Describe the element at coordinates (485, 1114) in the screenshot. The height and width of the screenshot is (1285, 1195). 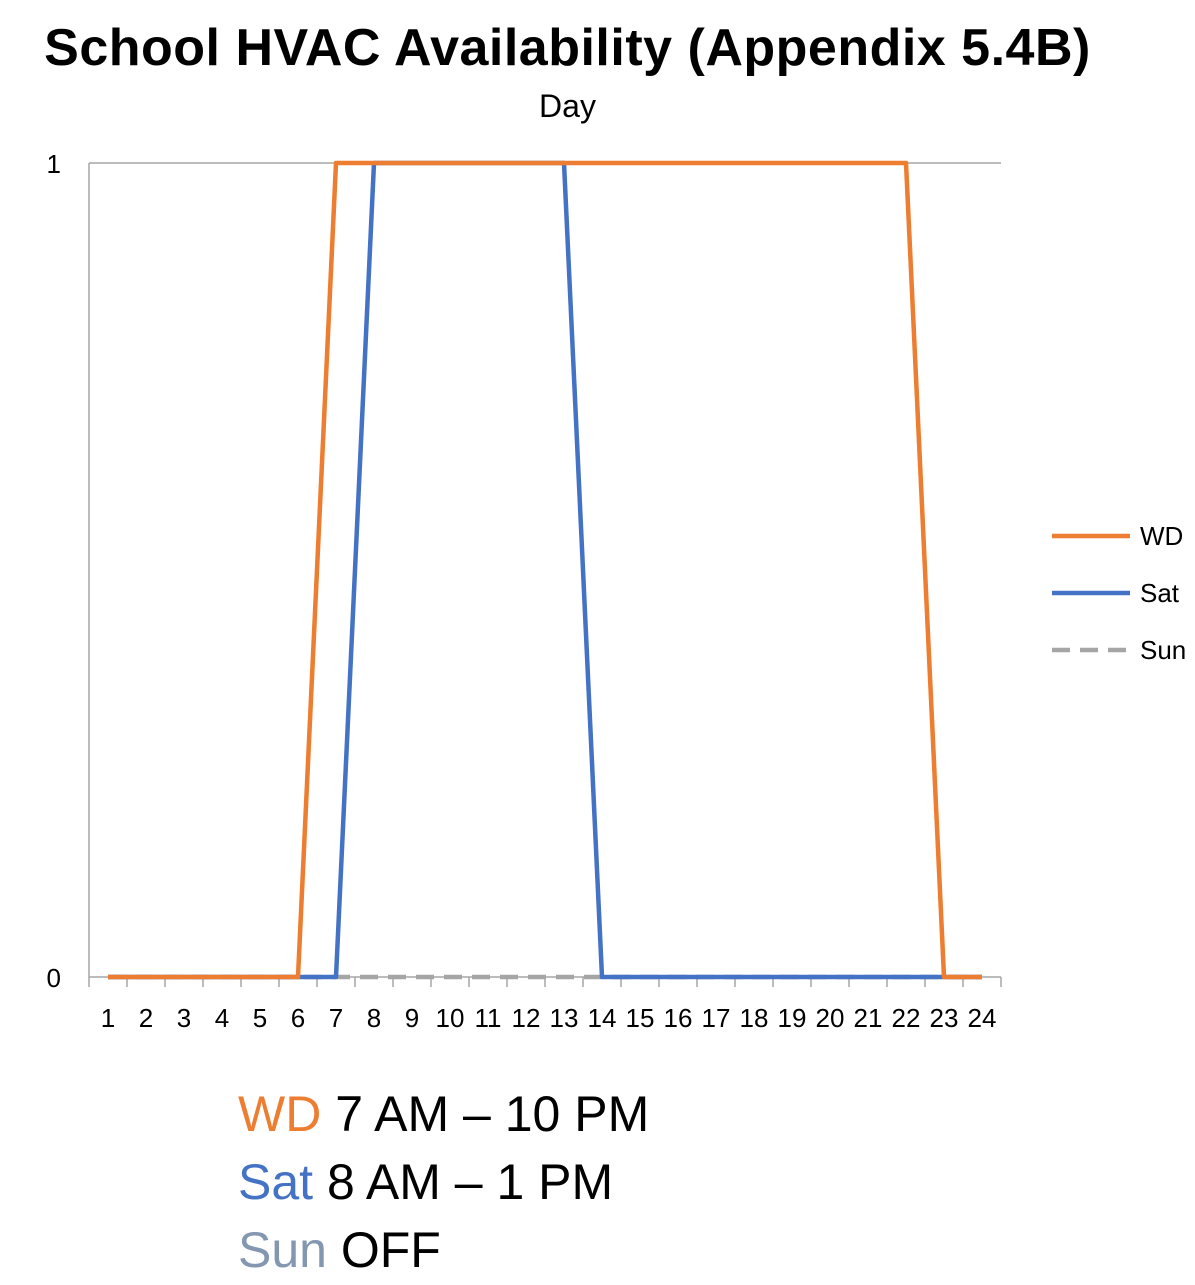
I see `summary-text-wd: 7 AM – 10 PM` at that location.